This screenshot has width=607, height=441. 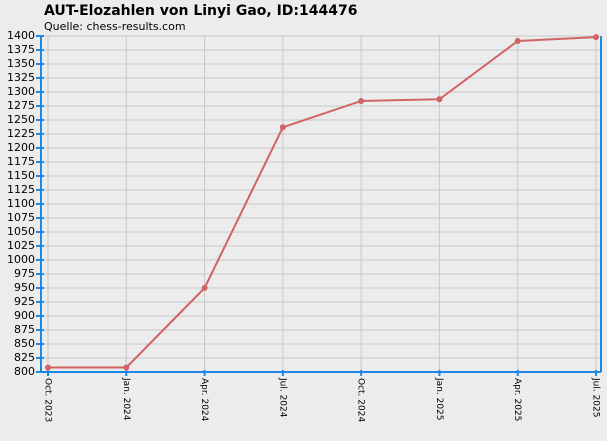 What do you see at coordinates (200, 11) in the screenshot?
I see `chart-title: AUT-Elozahlen von Linyi Gao, ID:144476` at bounding box center [200, 11].